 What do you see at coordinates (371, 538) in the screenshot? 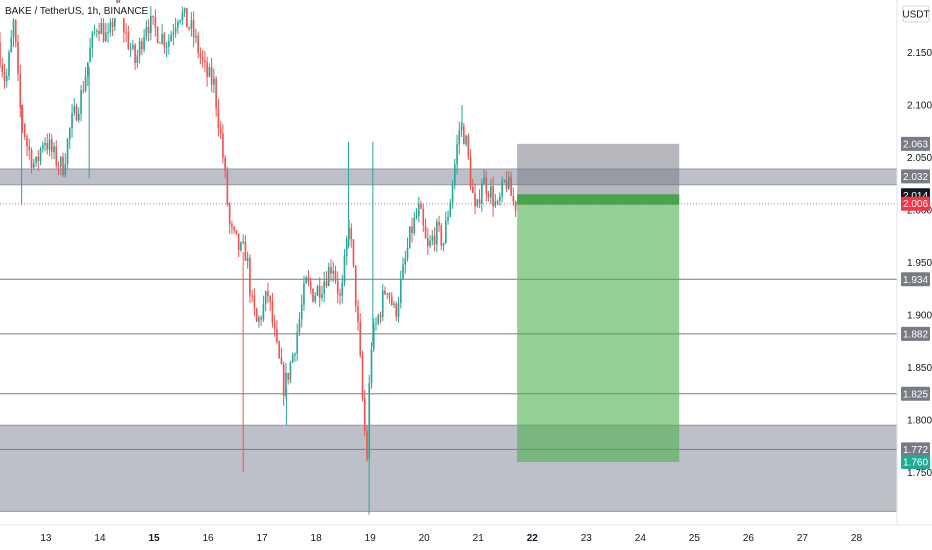
I see `time-tick-label: 19` at bounding box center [371, 538].